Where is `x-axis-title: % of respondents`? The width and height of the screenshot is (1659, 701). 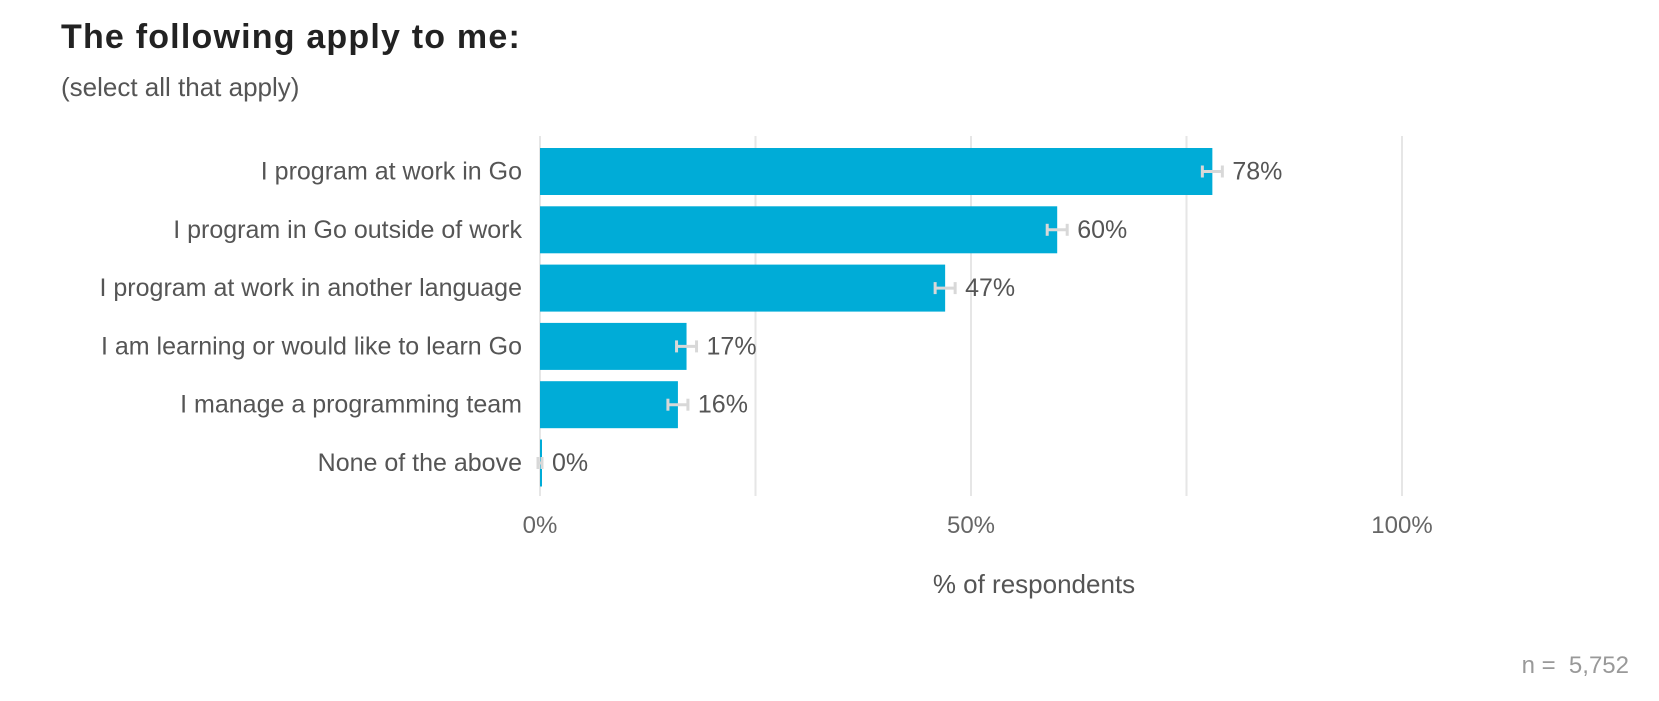
x-axis-title: % of respondents is located at coordinates (1034, 584).